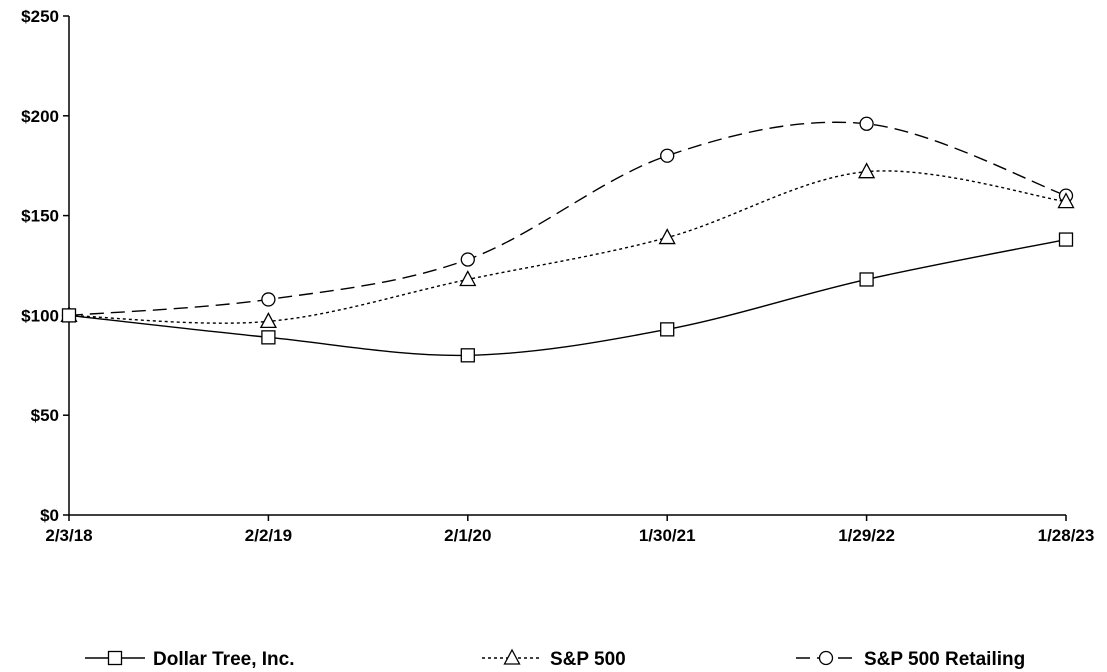  Describe the element at coordinates (569, 530) in the screenshot. I see `x-axis-ticks: 2/3/18 2/2/19 2/1/20 1/30/21 1/29/22 1/28/23` at that location.